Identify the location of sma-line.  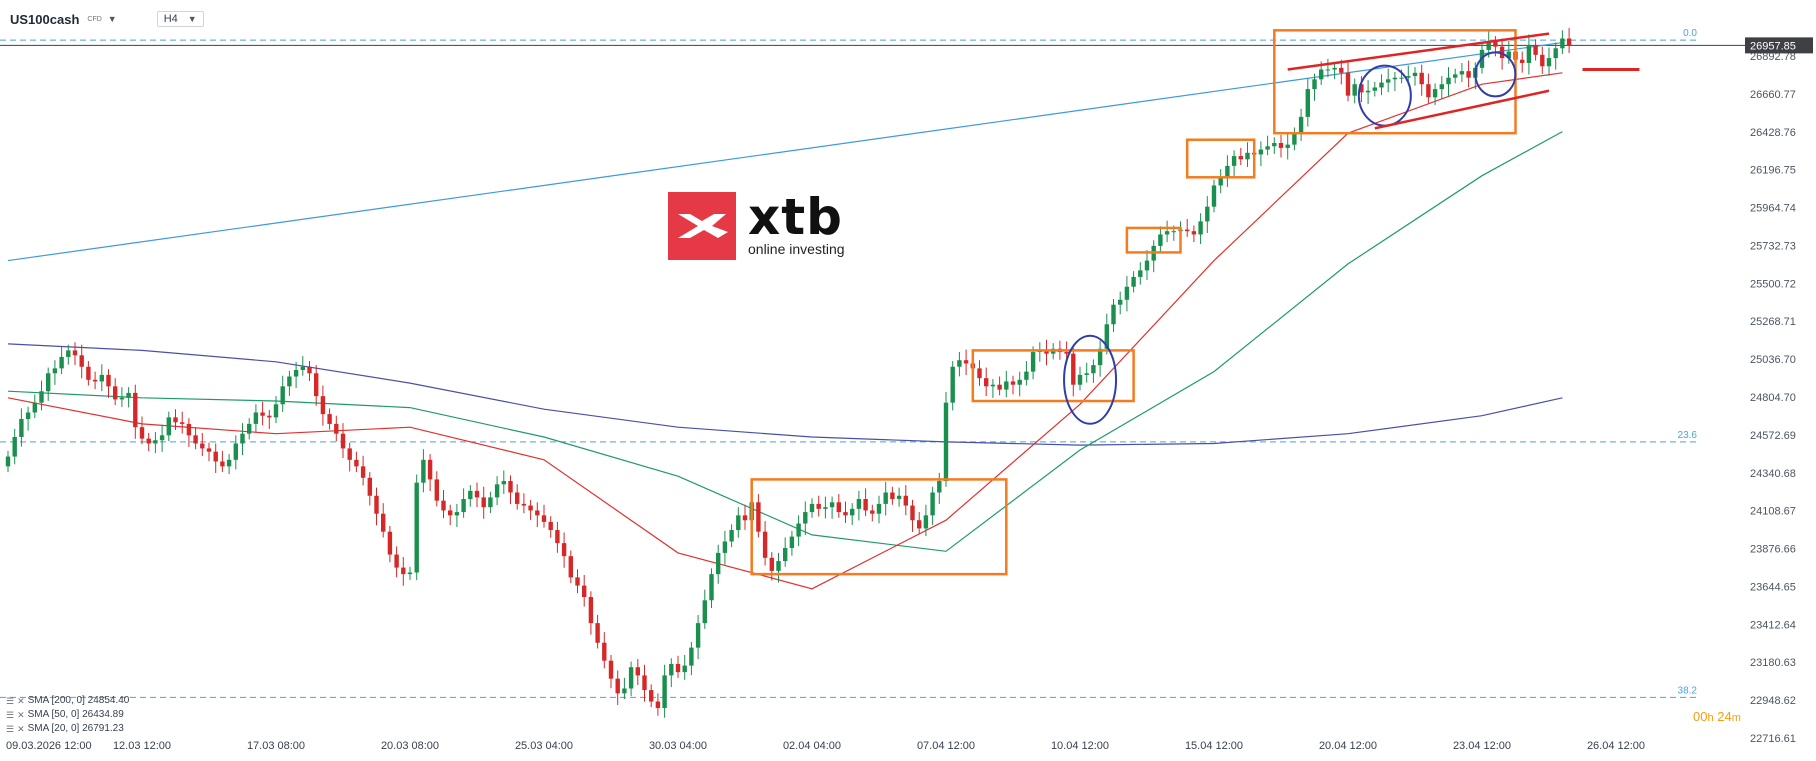
(785, 394).